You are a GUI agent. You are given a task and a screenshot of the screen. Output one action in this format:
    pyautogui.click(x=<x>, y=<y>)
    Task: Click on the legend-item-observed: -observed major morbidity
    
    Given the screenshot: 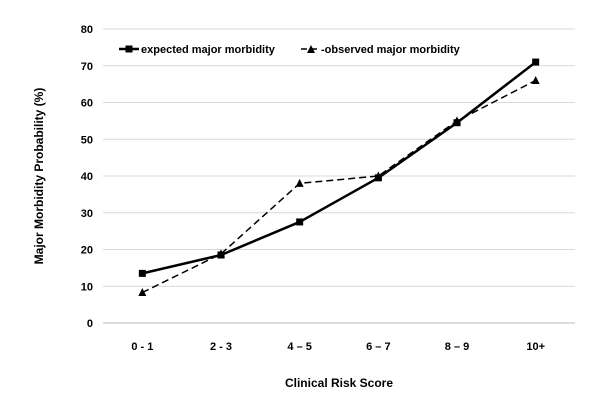 What is the action you would take?
    pyautogui.click(x=381, y=50)
    